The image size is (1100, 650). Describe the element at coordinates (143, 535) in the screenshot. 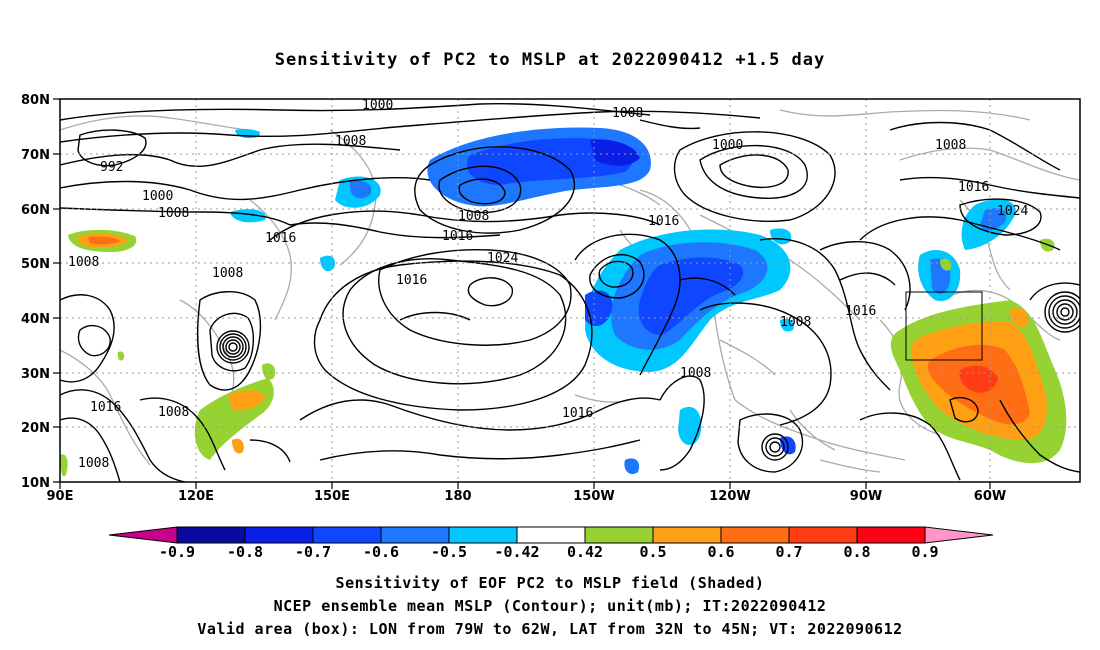

I see `colorbar-extend-low` at that location.